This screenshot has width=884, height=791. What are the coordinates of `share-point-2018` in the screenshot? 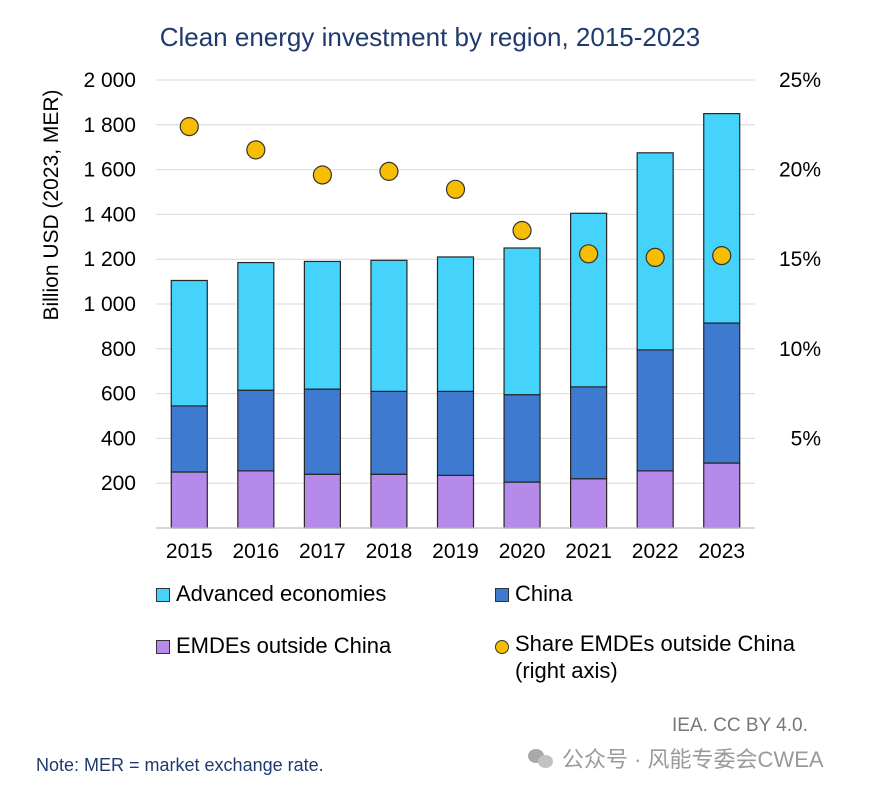 It's located at (389, 171).